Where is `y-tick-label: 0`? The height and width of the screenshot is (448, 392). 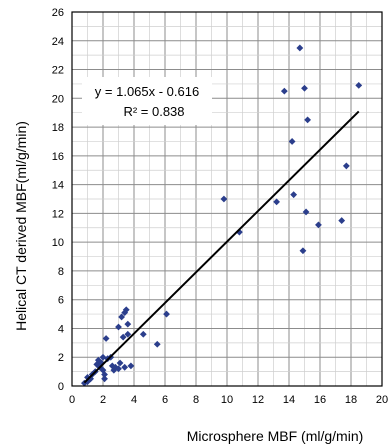
y-tick-label: 0 is located at coordinates (61, 387).